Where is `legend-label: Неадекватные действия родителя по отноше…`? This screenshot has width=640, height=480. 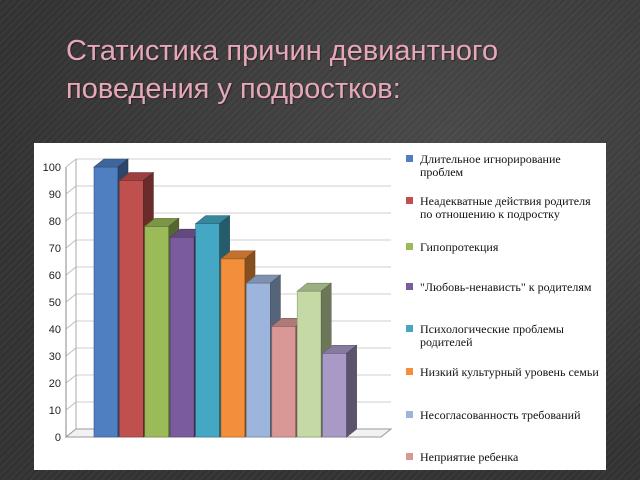
legend-label: Неадекватные действия родителя по отноше… is located at coordinates (505, 207).